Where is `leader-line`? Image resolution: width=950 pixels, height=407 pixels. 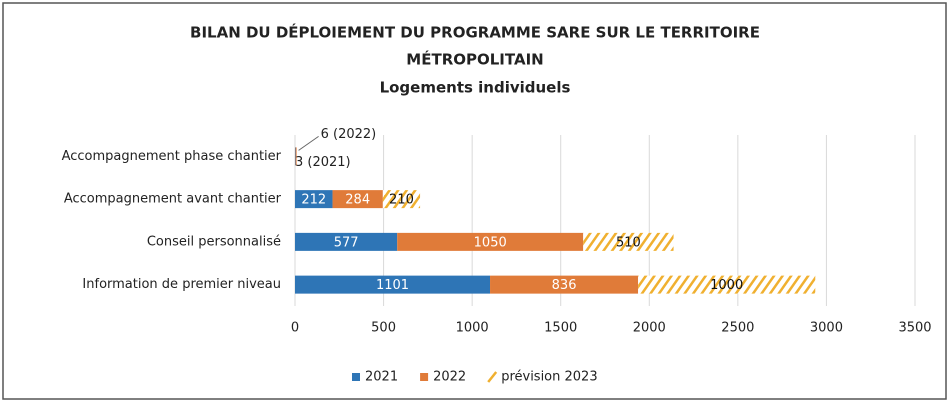 leader-line is located at coordinates (308, 143).